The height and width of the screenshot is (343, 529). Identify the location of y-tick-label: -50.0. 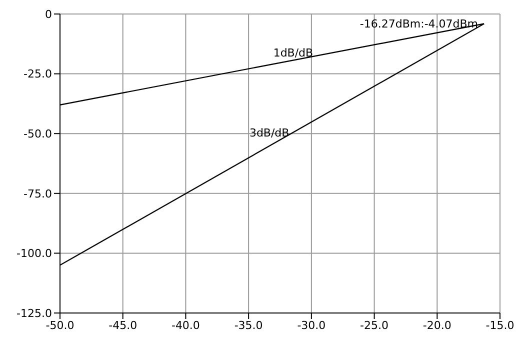
(38, 134).